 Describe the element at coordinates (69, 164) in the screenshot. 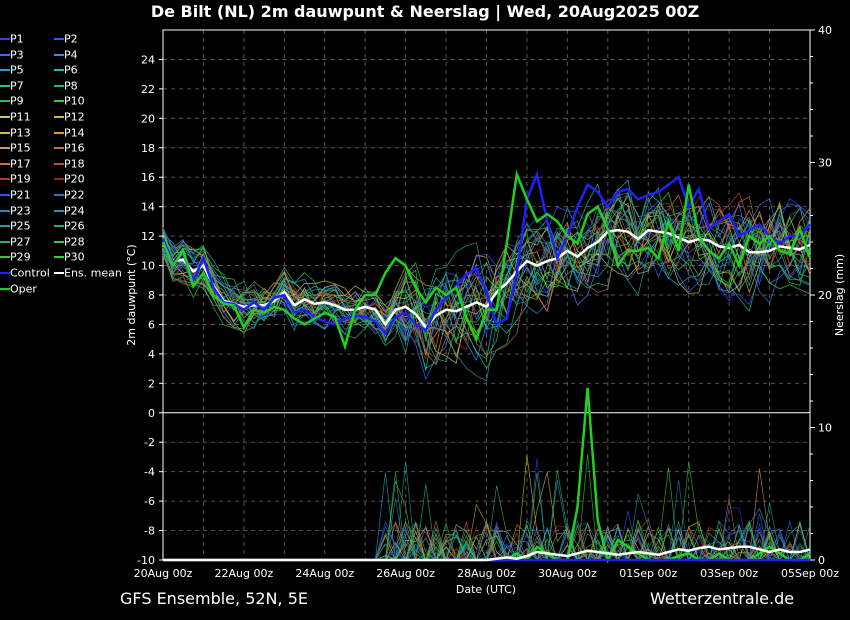

I see `legend-item: P18` at that location.